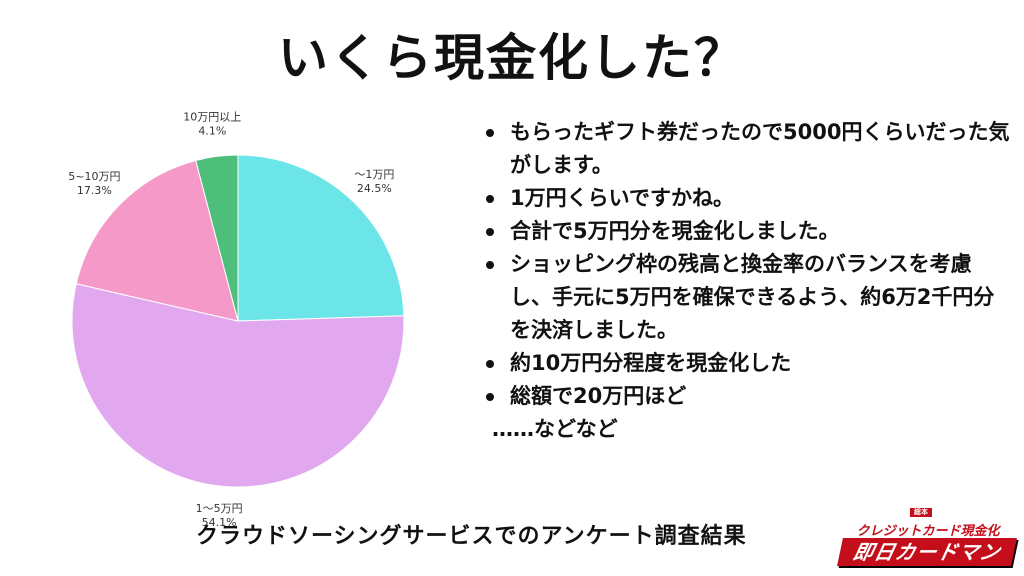 Image resolution: width=1024 pixels, height=576 pixels. I want to click on pie-slice-value-label: 54.1%, so click(219, 522).